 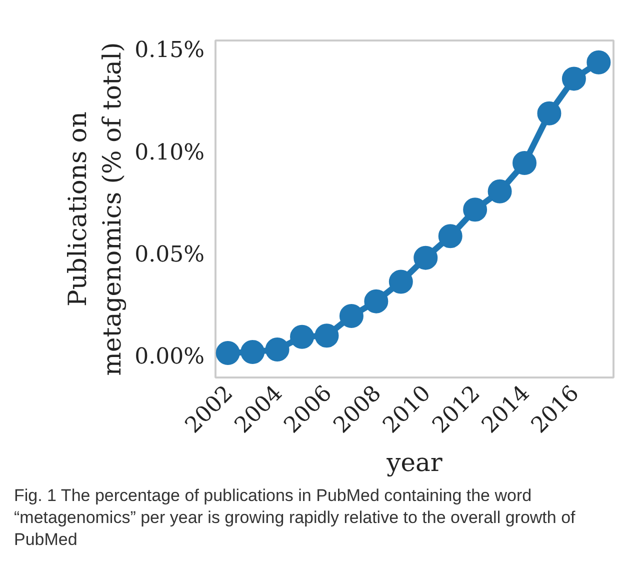 I want to click on y-tick-label: 0.15%, so click(x=169, y=51).